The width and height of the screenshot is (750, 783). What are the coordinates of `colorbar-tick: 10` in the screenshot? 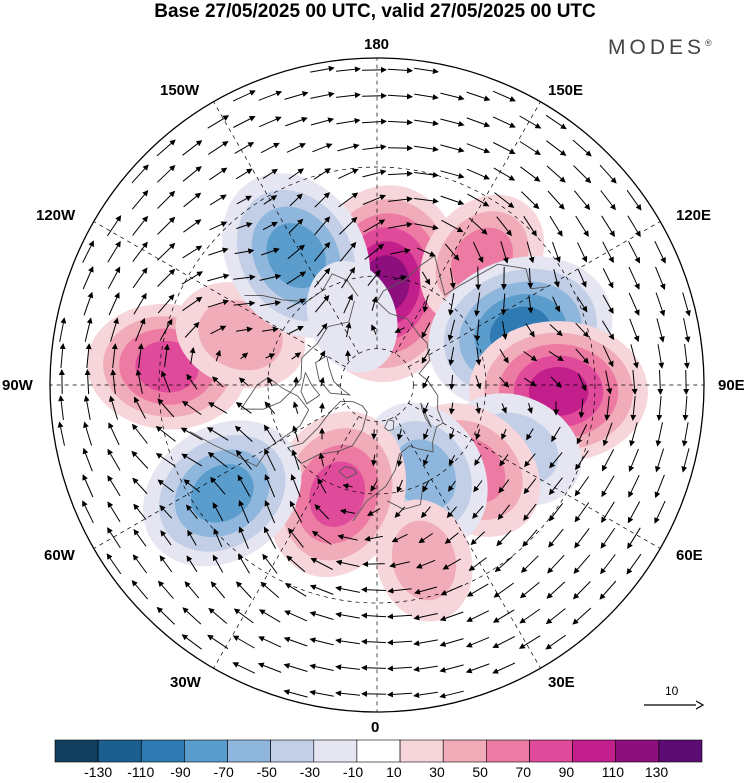 It's located at (394, 772).